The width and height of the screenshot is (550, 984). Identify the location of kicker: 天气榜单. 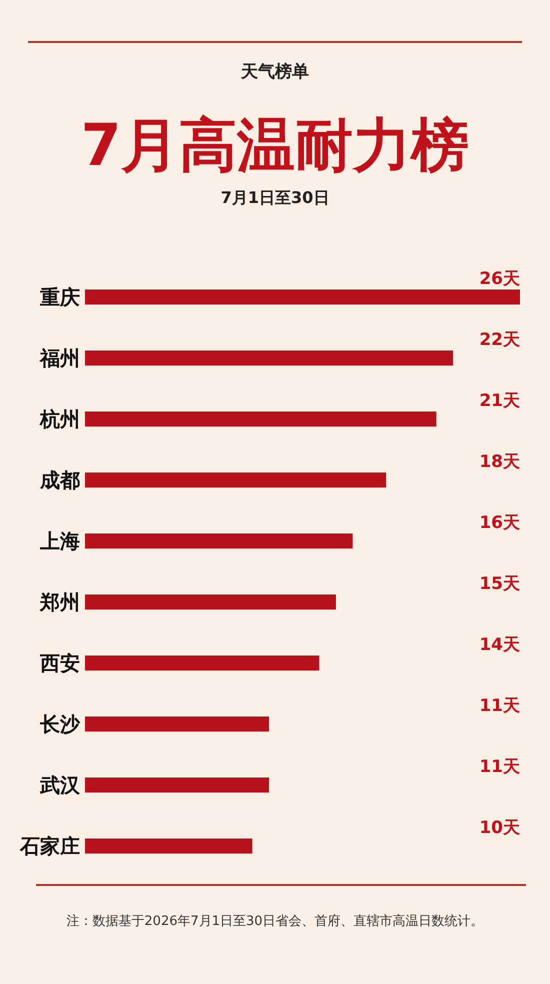
(275, 72).